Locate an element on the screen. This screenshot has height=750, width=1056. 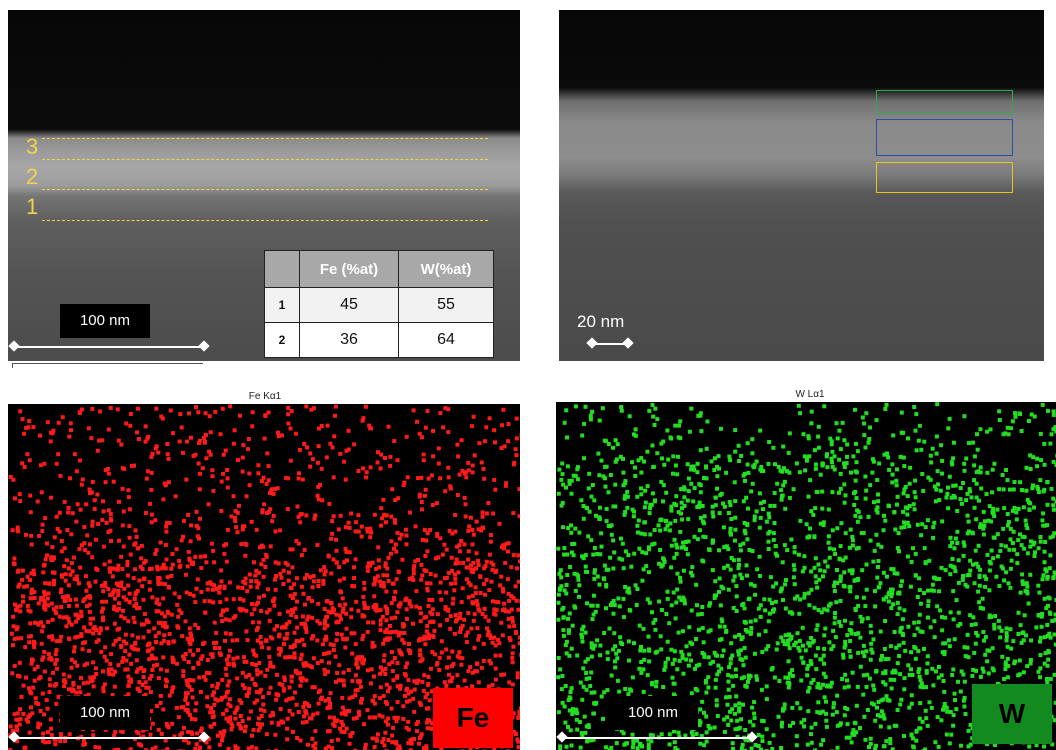
table-cell-w: 64 is located at coordinates (446, 340).